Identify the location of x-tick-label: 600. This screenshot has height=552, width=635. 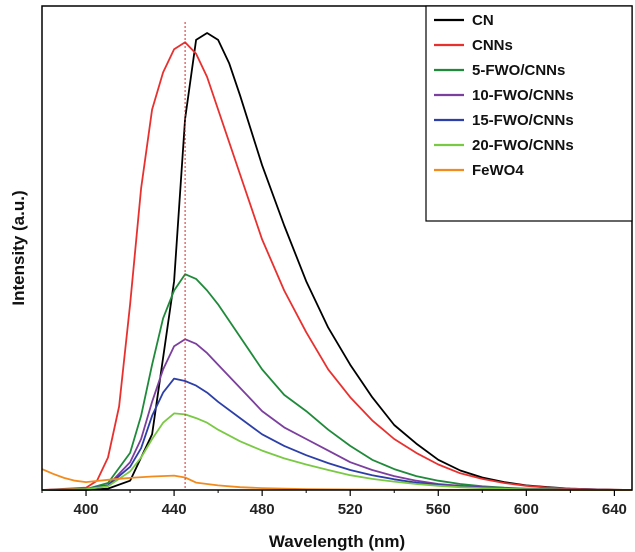
(526, 509).